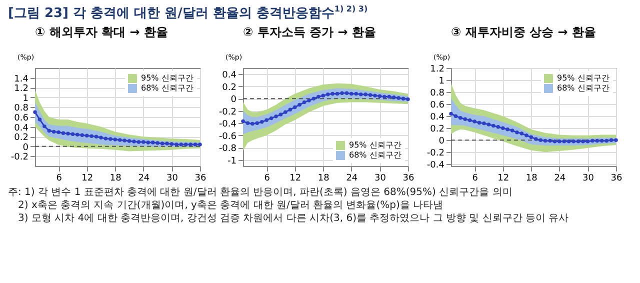 This screenshot has height=283, width=640. Describe the element at coordinates (21, 79) in the screenshot. I see `y-tick-label: 1.4` at that location.